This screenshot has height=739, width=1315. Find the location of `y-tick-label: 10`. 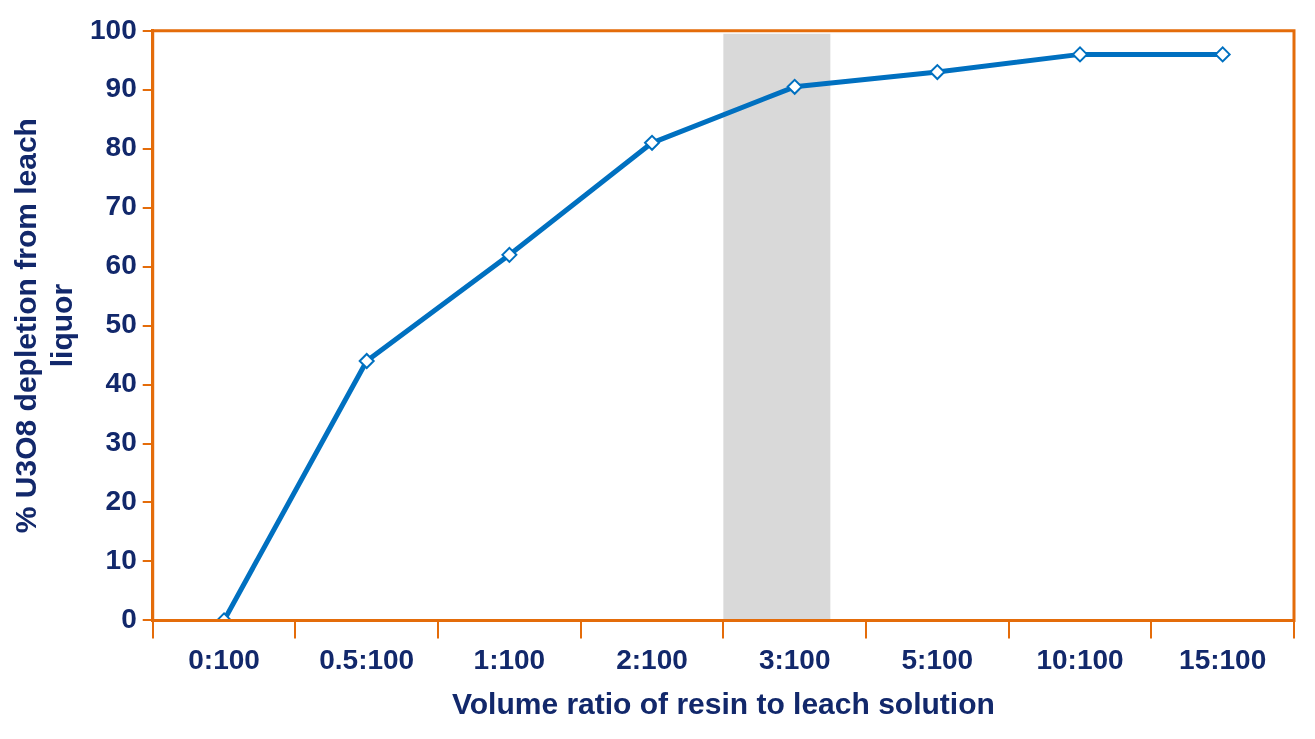

y-tick-label: 10 is located at coordinates (121, 560).